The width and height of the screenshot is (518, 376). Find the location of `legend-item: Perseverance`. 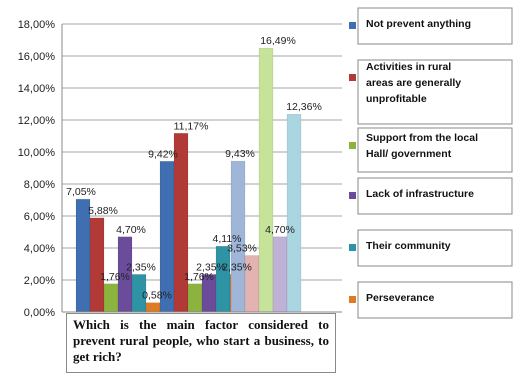

legend-item: Perseverance is located at coordinates (431, 300).